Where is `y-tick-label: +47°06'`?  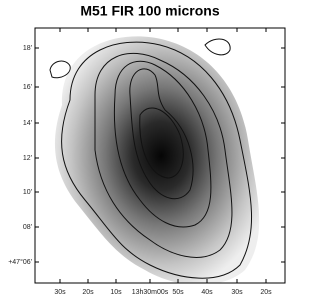 y-tick-label: +47°06' is located at coordinates (20, 262).